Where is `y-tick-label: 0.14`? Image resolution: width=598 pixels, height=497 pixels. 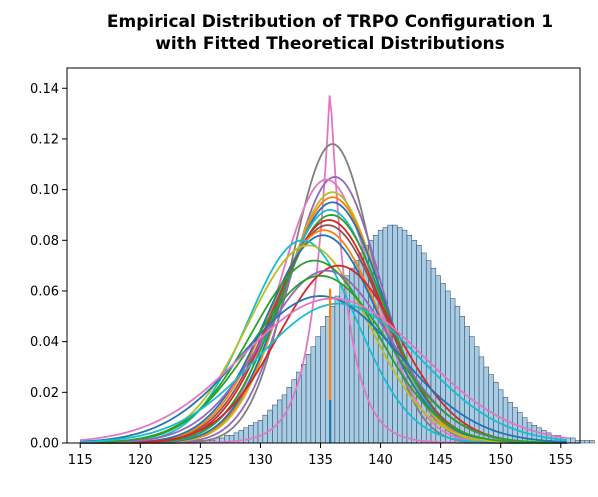
y-tick-label: 0.14 is located at coordinates (44, 89).